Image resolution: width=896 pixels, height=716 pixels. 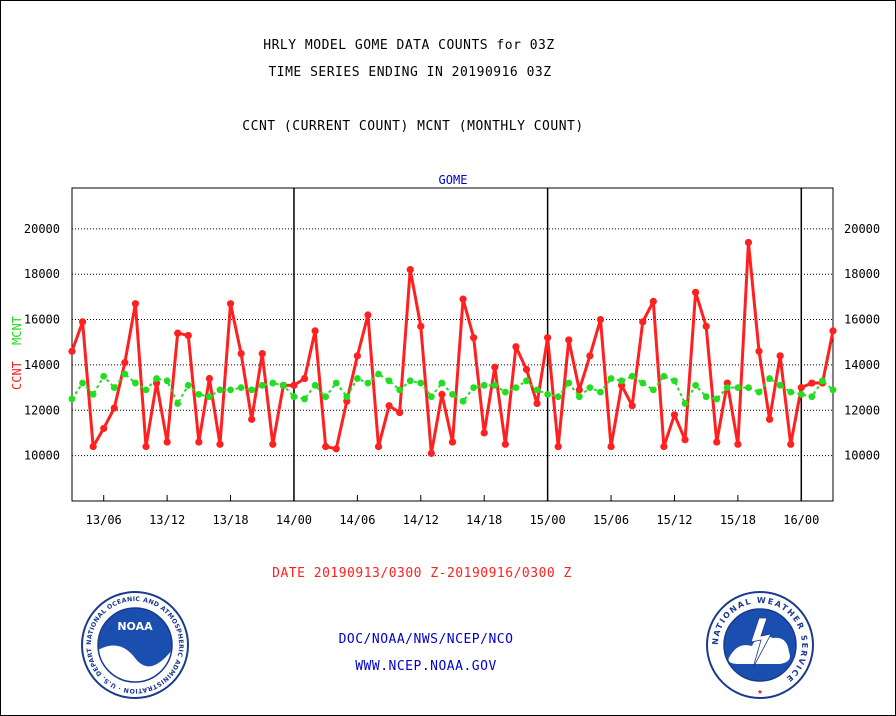 I want to click on x-tick-label: 13/18, so click(x=230, y=520).